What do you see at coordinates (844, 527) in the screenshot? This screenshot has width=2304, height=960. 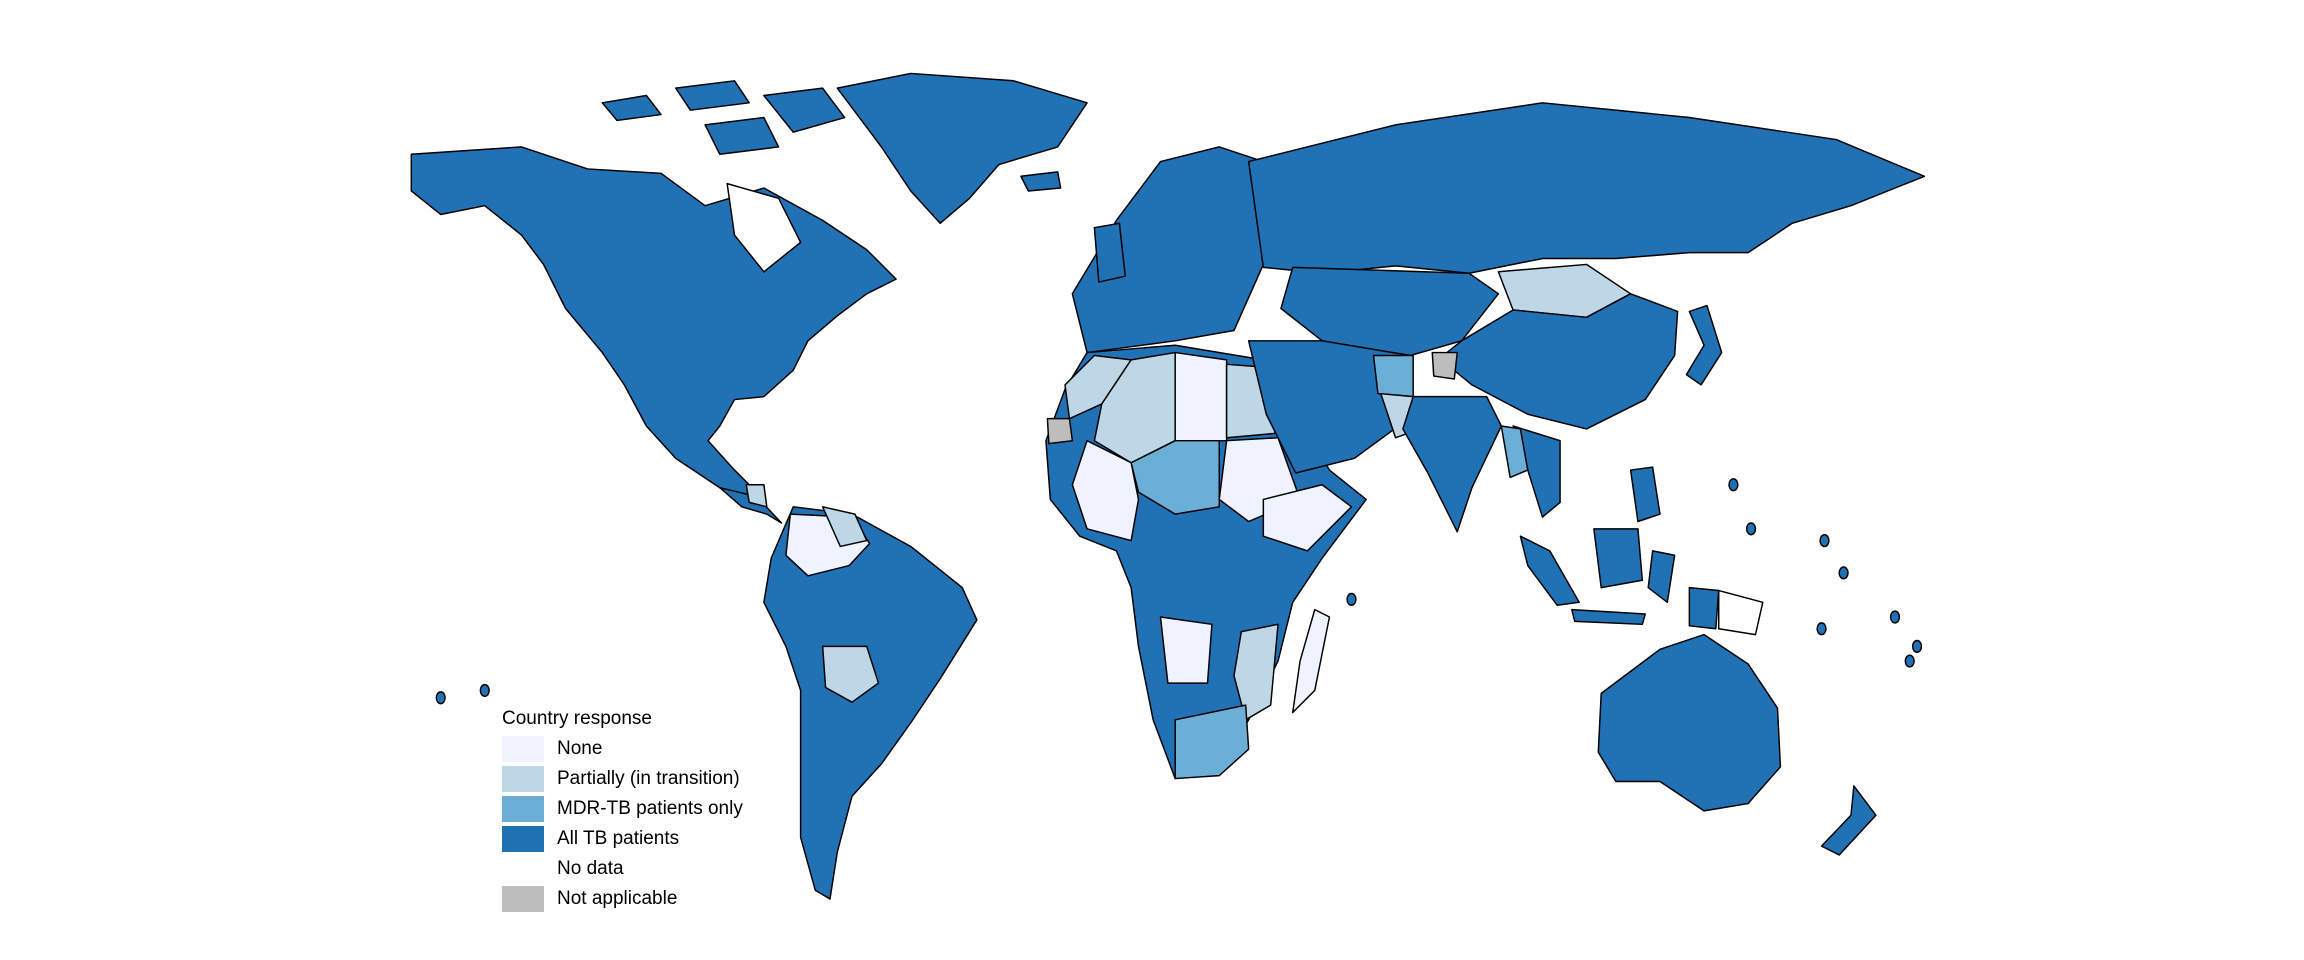 I see `region-venezuela` at bounding box center [844, 527].